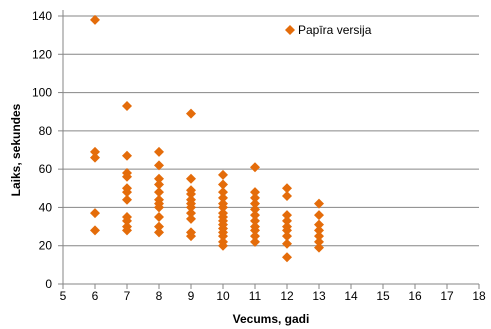 This screenshot has height=329, width=491. What do you see at coordinates (46, 131) in the screenshot?
I see `y-tick-label: 80` at bounding box center [46, 131].